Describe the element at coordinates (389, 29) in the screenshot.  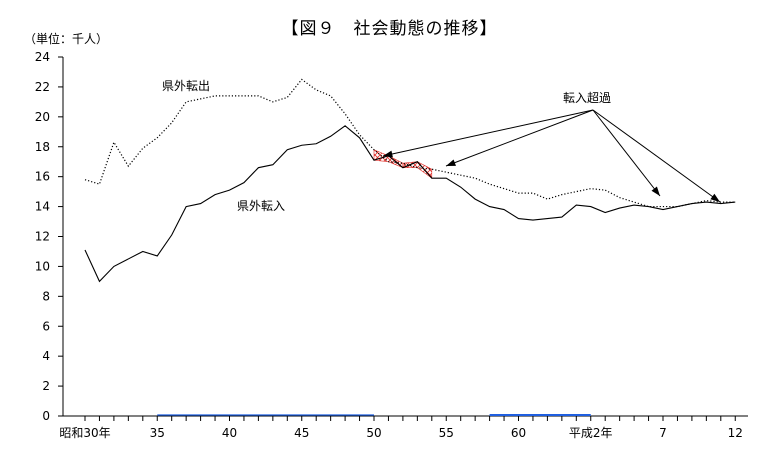
I see `chart-title: 【図９ 社会動態の推移】` at that location.